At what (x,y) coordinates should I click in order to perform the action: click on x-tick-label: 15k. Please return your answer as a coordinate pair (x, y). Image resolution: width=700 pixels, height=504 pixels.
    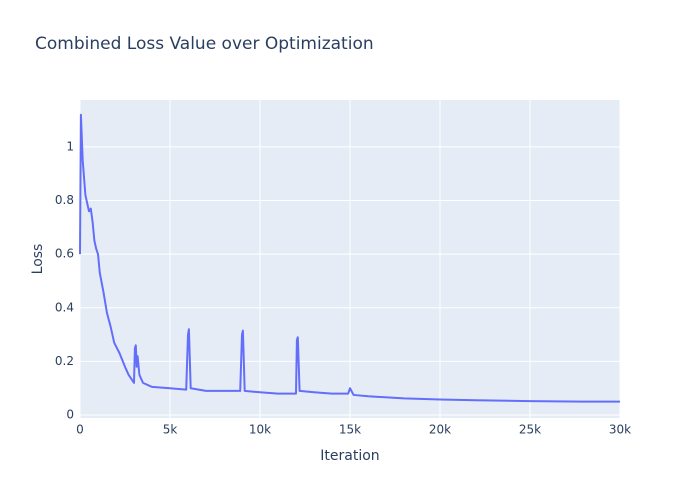
    Looking at the image, I should click on (350, 430).